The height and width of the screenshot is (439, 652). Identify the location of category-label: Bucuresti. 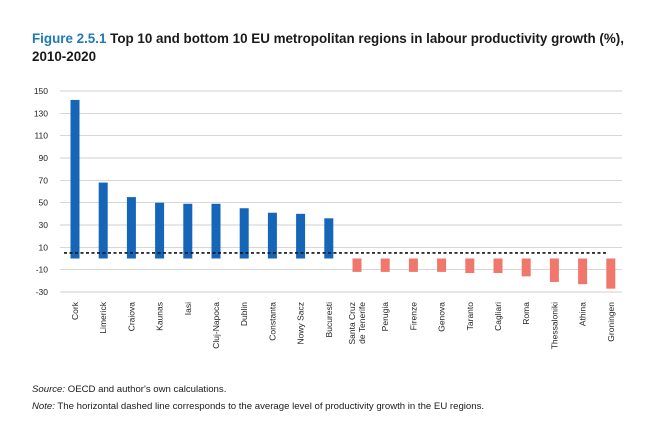
(329, 320).